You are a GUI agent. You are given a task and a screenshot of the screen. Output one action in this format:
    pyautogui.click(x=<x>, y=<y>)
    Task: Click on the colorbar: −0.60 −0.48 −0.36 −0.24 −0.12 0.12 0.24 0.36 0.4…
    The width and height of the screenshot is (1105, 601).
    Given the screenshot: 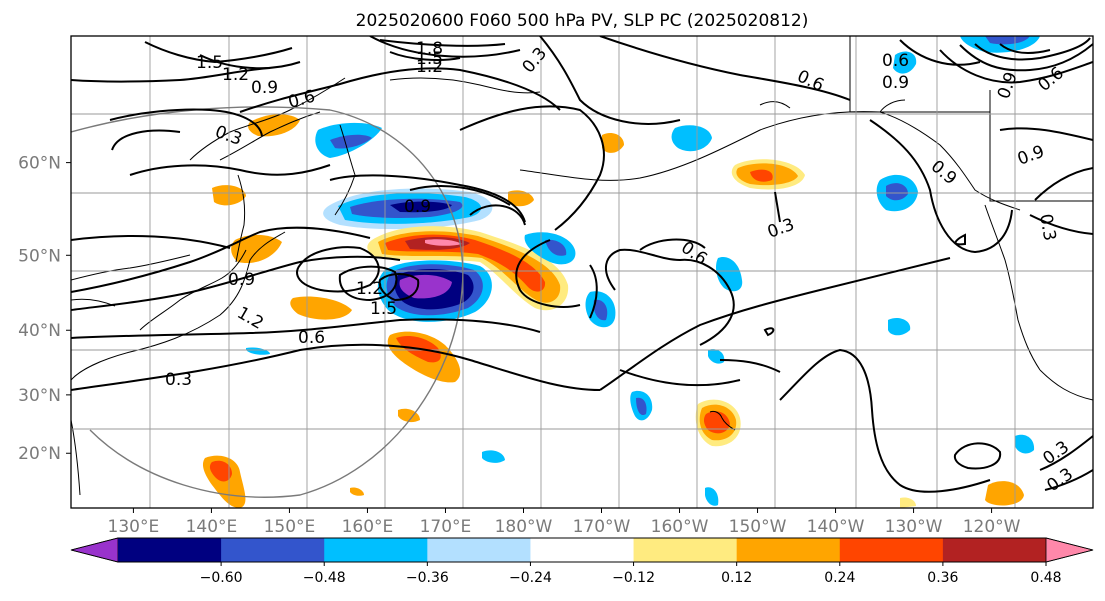 What is the action you would take?
    pyautogui.click(x=582, y=561)
    